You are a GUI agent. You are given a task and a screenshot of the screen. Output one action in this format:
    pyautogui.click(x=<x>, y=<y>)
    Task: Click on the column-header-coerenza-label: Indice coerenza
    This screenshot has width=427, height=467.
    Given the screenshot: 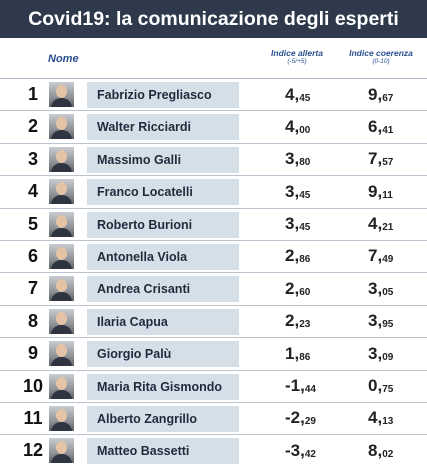 What is the action you would take?
    pyautogui.click(x=381, y=53)
    